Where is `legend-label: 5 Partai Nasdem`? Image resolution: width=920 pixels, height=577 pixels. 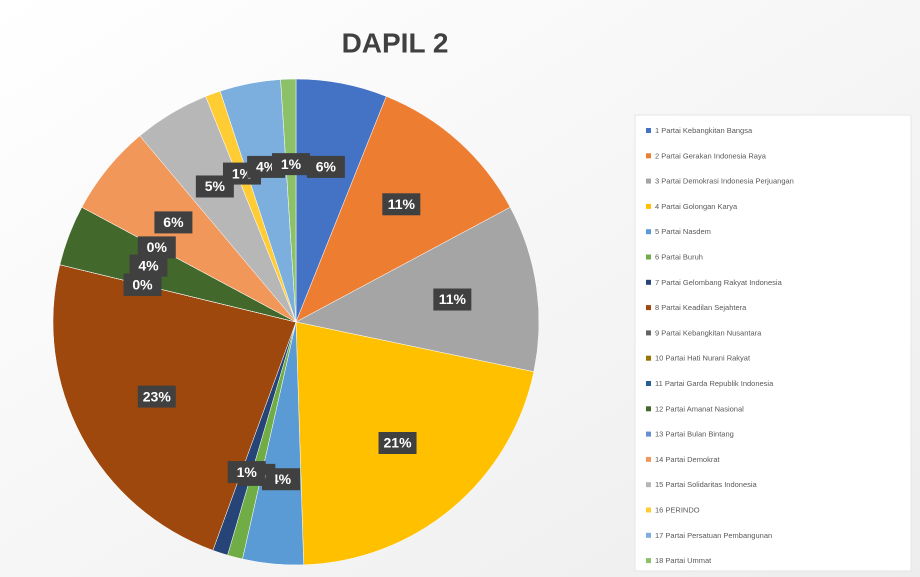 legend-label: 5 Partai Nasdem is located at coordinates (683, 231).